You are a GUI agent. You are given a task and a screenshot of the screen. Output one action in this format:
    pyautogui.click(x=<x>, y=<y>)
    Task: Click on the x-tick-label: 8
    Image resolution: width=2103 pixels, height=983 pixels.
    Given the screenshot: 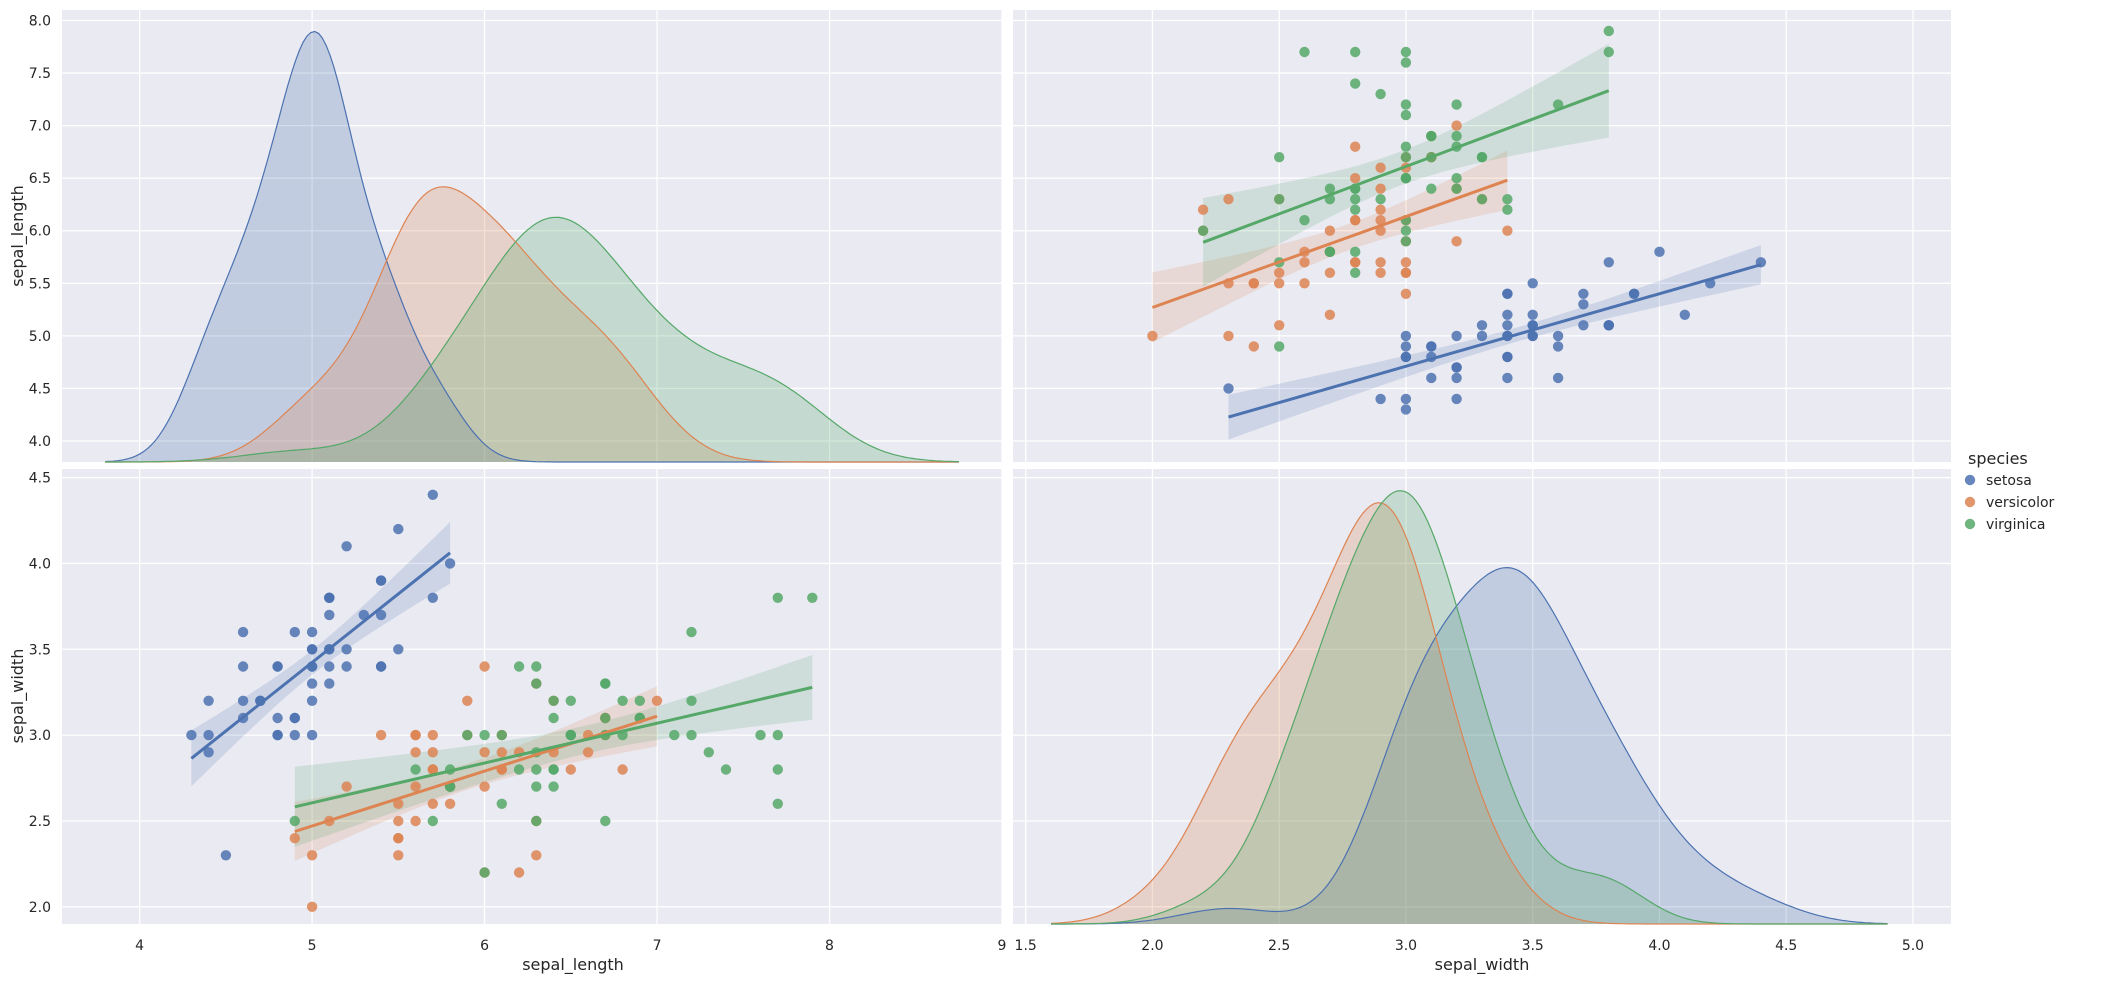 What is the action you would take?
    pyautogui.click(x=829, y=946)
    